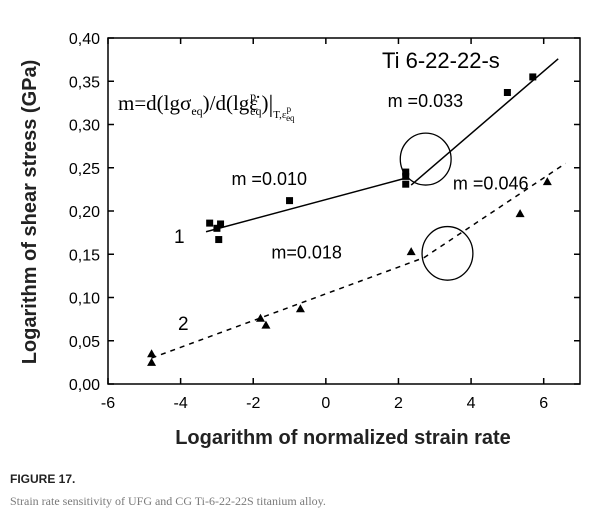 This screenshot has height=529, width=589. Describe the element at coordinates (183, 324) in the screenshot. I see `series-label-2: 2` at that location.